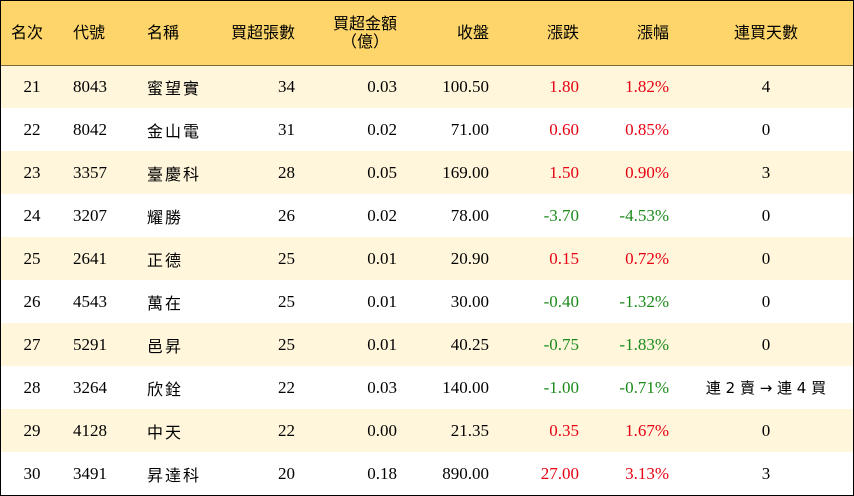  What do you see at coordinates (544, 258) in the screenshot?
I see `change-cell: 0.15` at bounding box center [544, 258].